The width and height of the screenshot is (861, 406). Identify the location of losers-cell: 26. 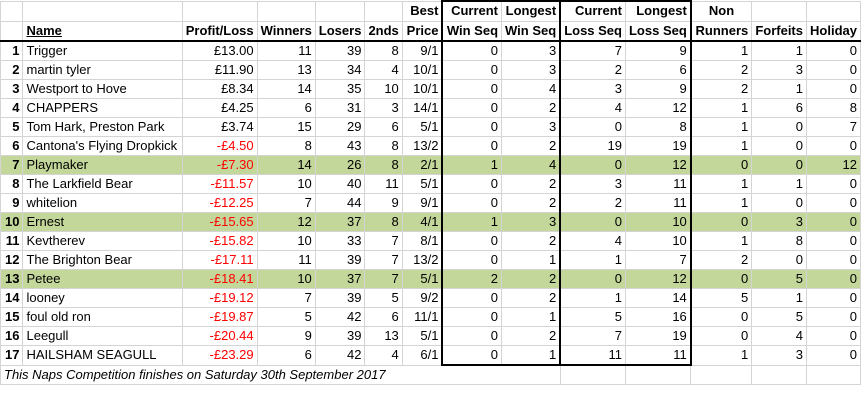
(340, 165).